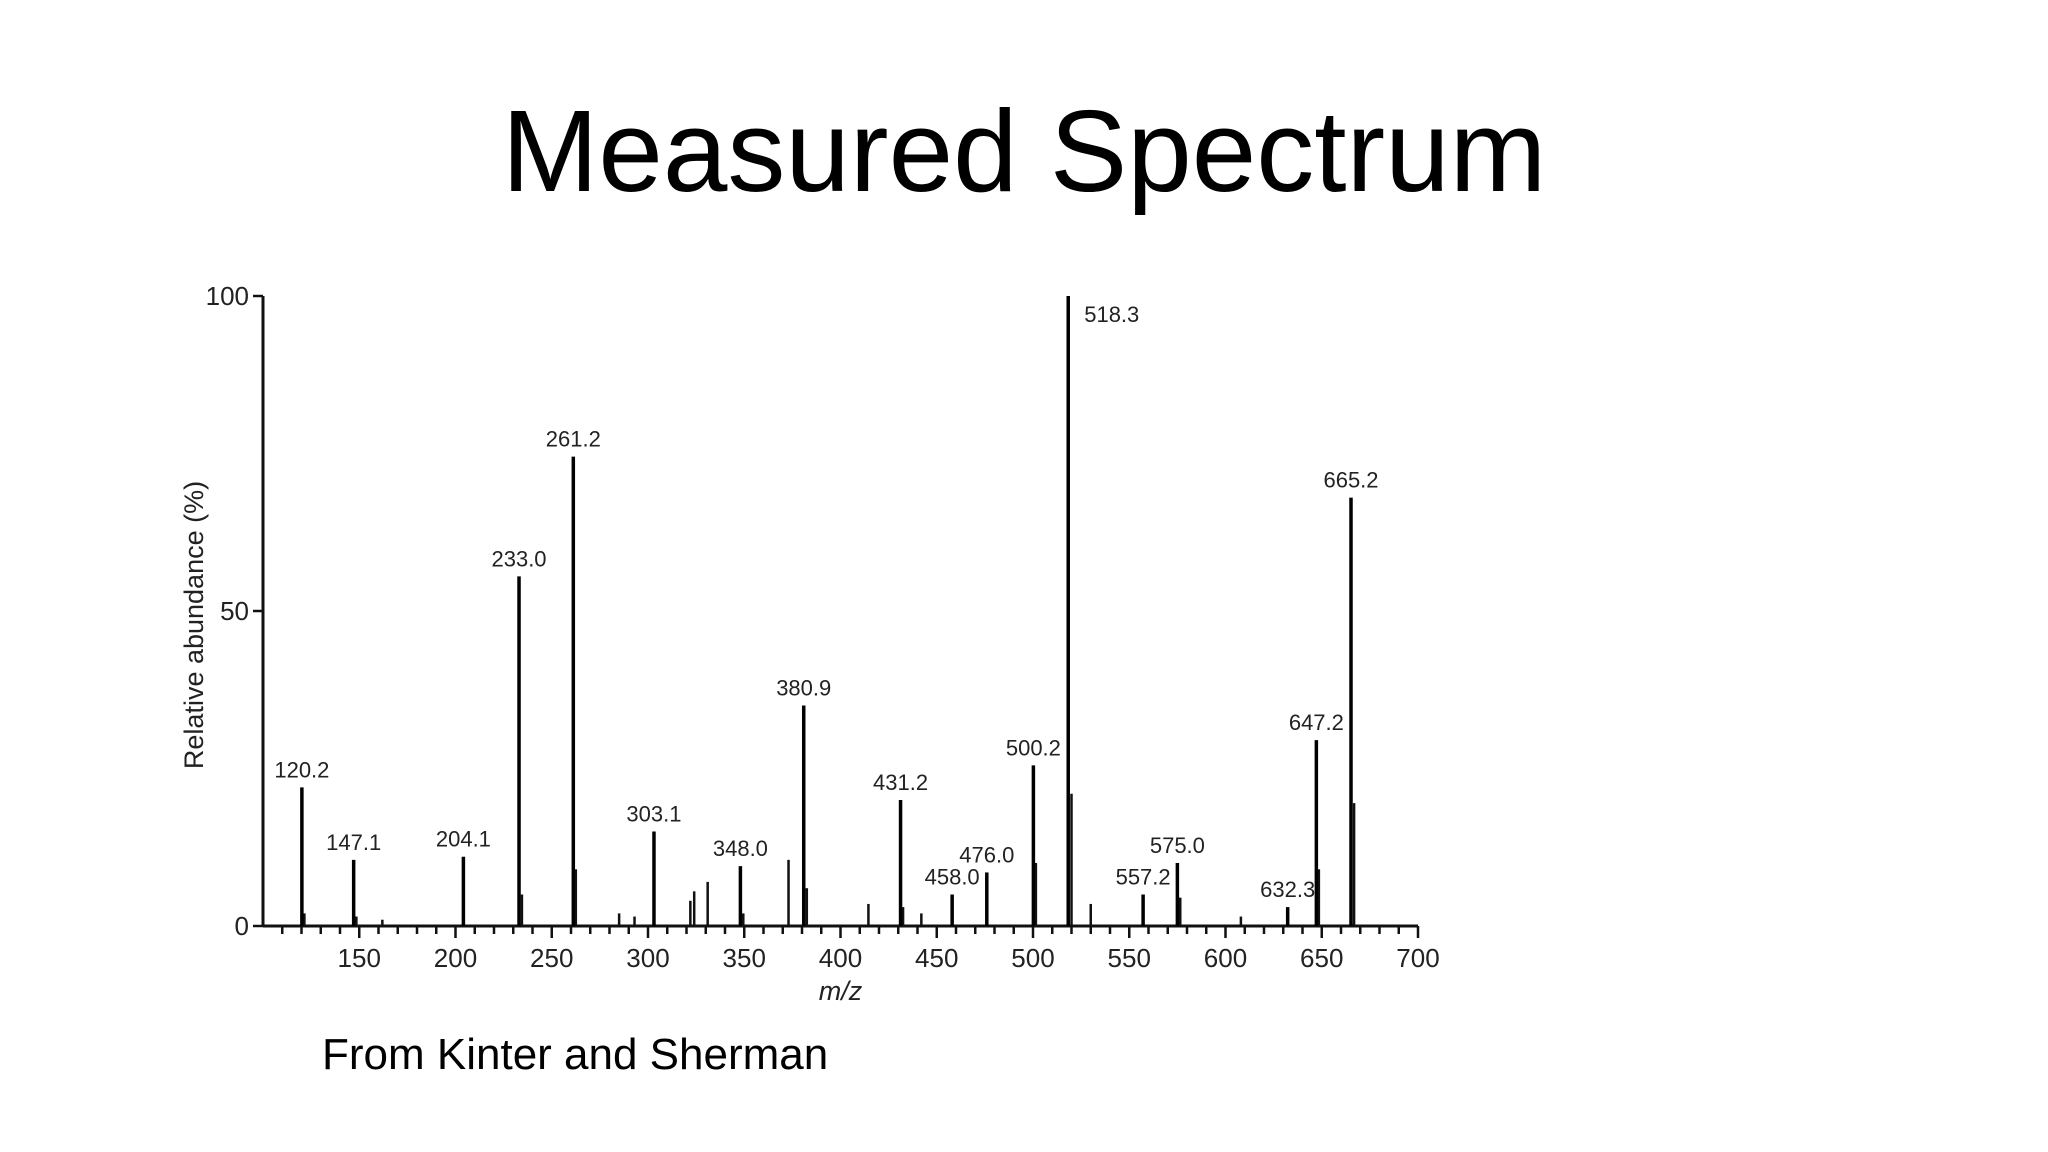 Image resolution: width=2048 pixels, height=1152 pixels. What do you see at coordinates (900, 782) in the screenshot?
I see `peak-label: 431.2` at bounding box center [900, 782].